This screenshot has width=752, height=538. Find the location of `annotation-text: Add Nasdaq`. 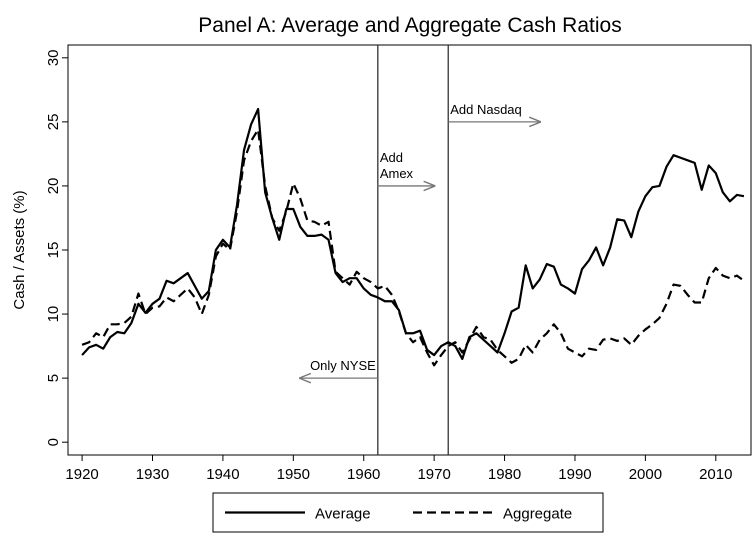

annotation-text: Add Nasdaq is located at coordinates (486, 109).